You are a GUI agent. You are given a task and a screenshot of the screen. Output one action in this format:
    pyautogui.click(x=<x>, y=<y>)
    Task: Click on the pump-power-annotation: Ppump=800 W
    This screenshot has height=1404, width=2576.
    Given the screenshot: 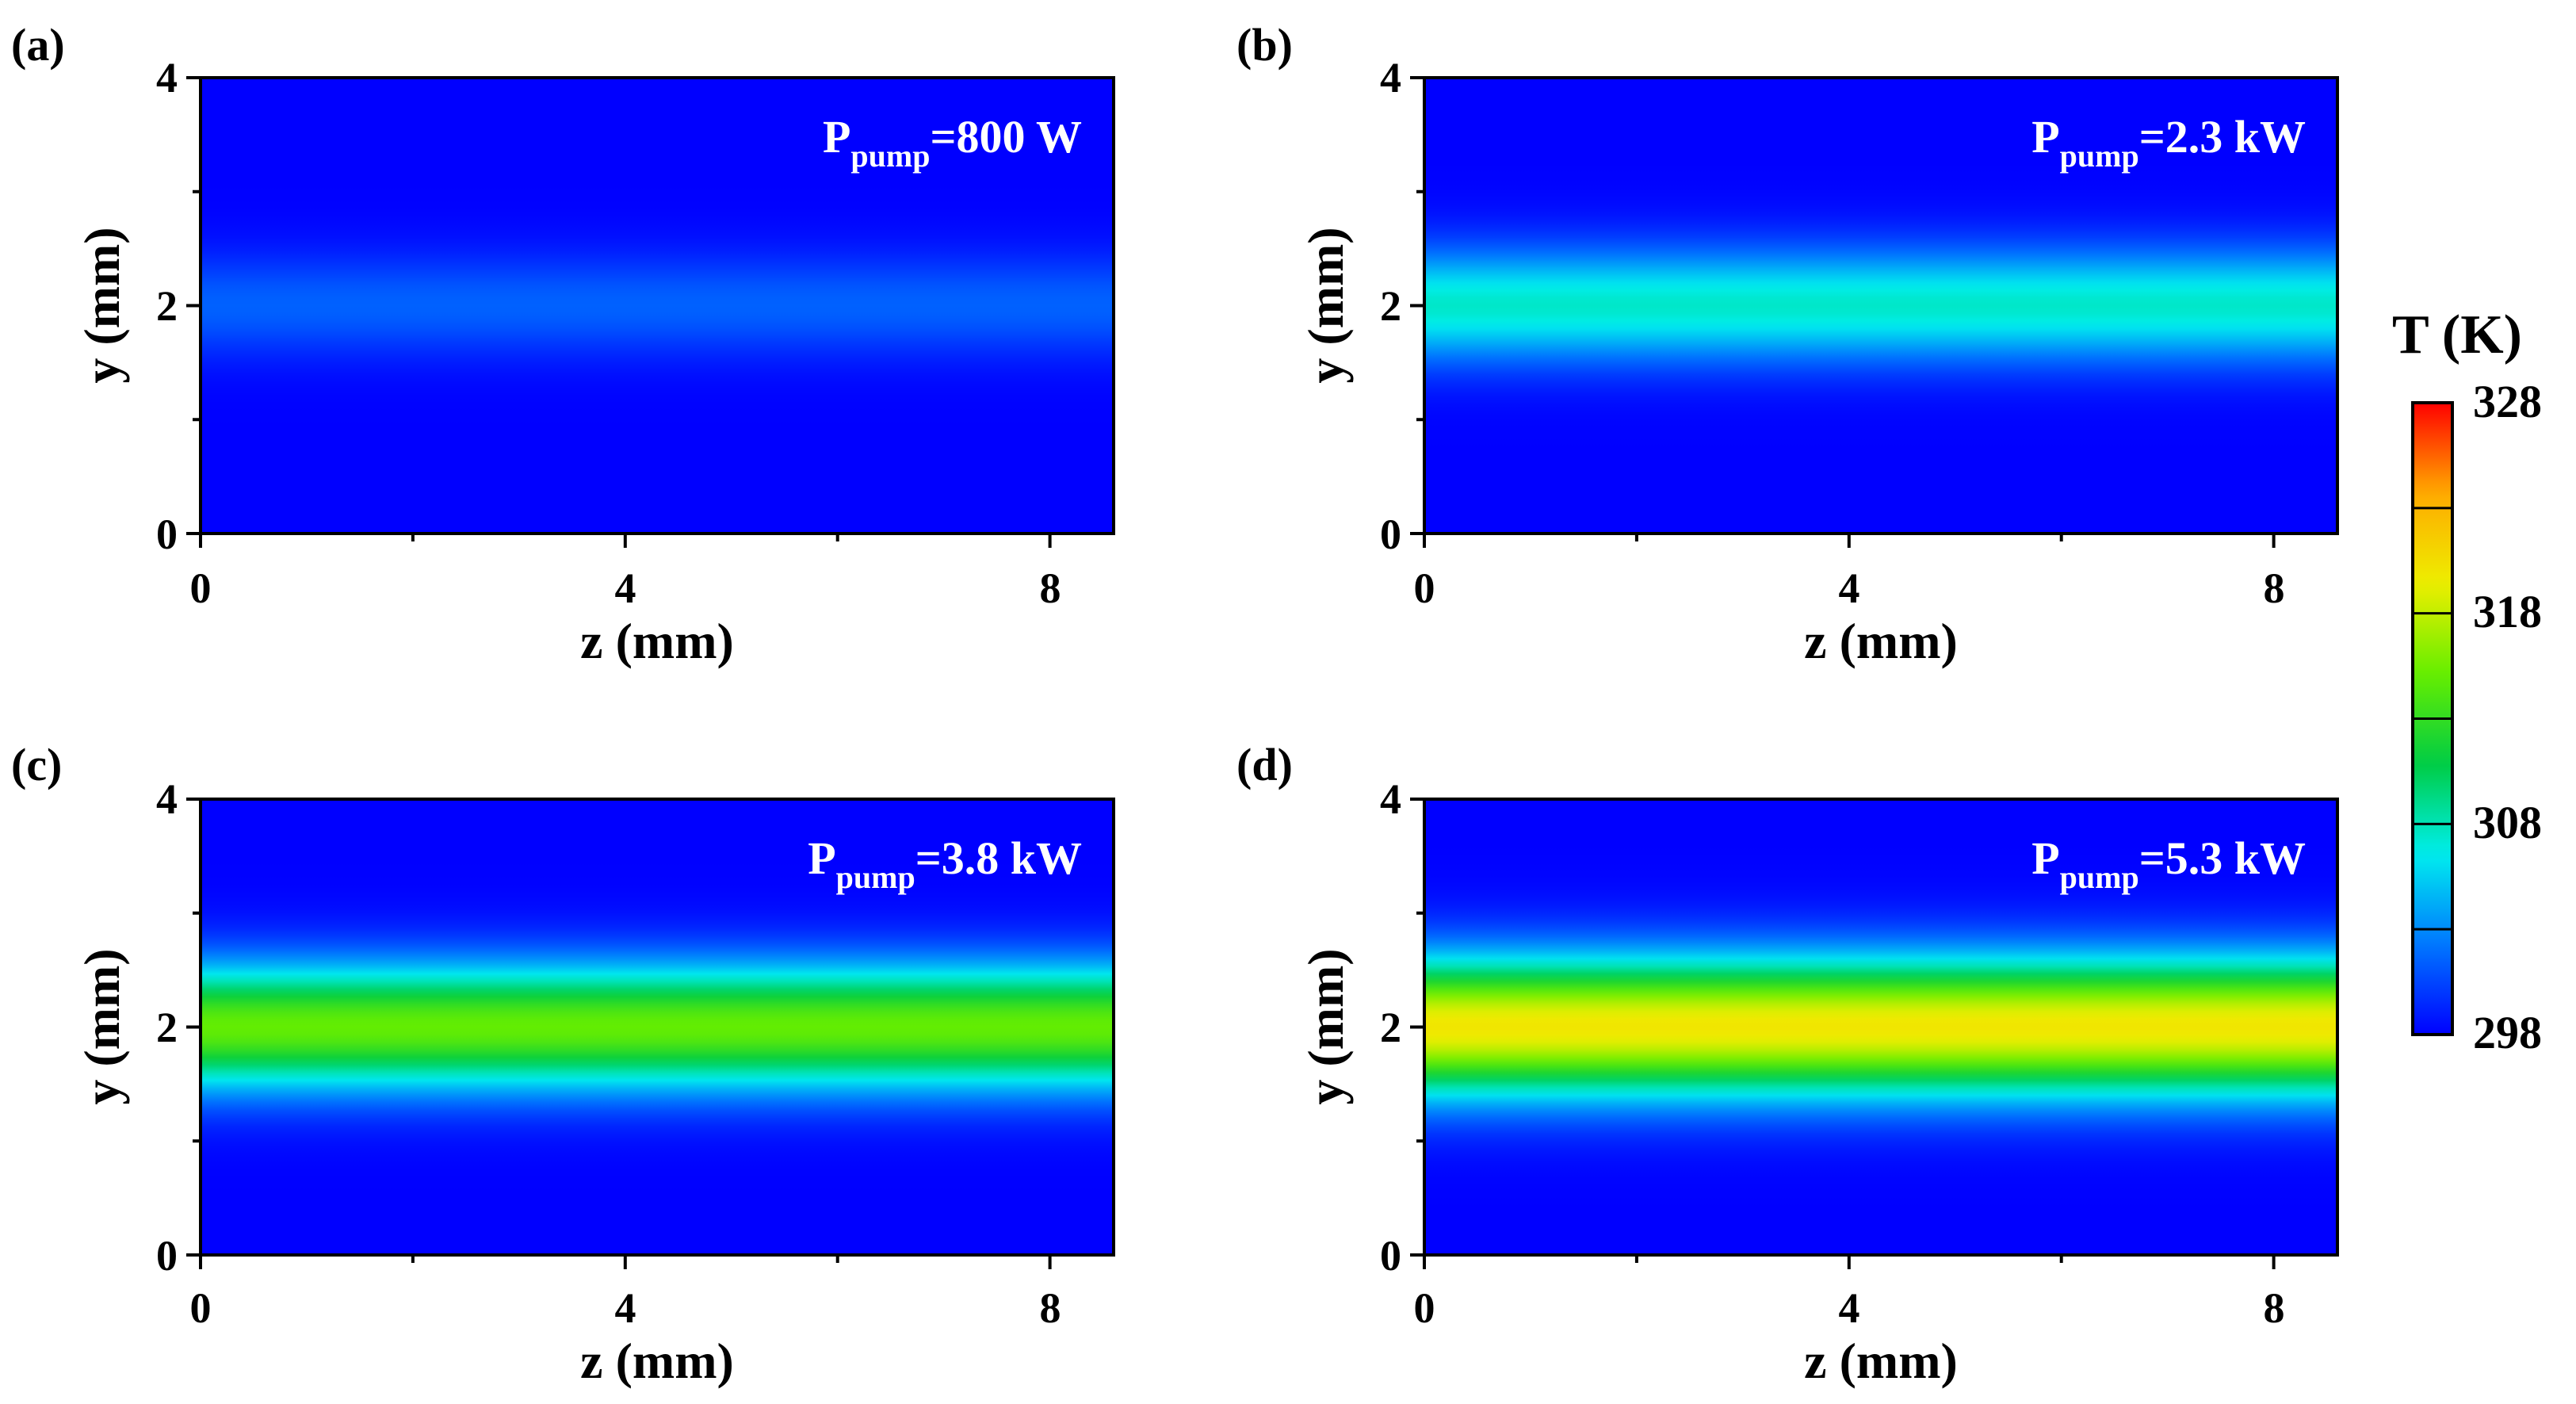 What is the action you would take?
    pyautogui.click(x=953, y=143)
    